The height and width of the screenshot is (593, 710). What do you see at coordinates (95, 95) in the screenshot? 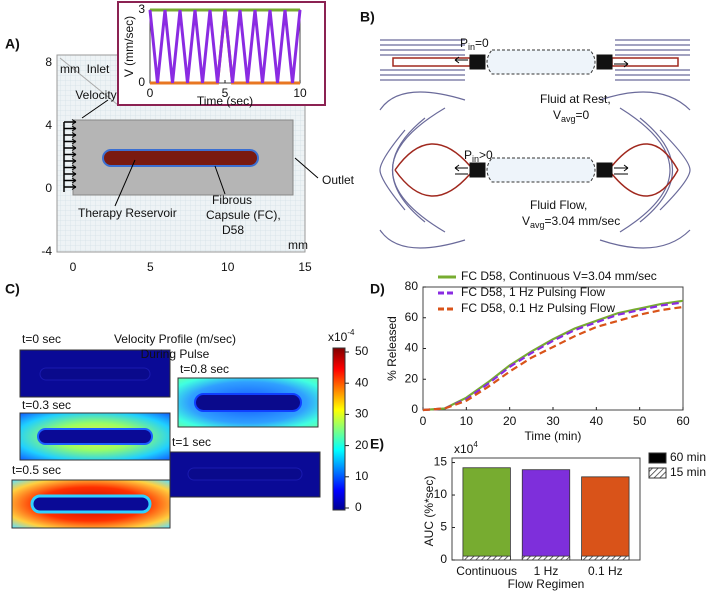
I see `inlet-label: Velocity` at bounding box center [95, 95].